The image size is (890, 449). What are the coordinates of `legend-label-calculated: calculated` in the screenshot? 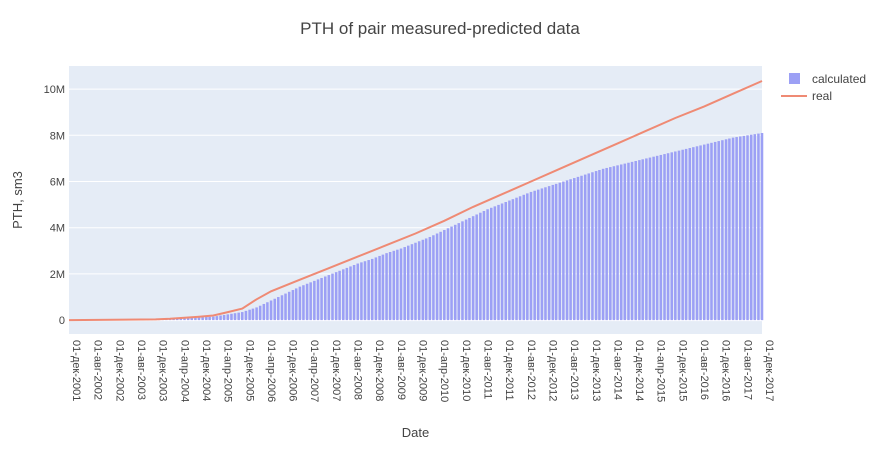 It's located at (839, 79).